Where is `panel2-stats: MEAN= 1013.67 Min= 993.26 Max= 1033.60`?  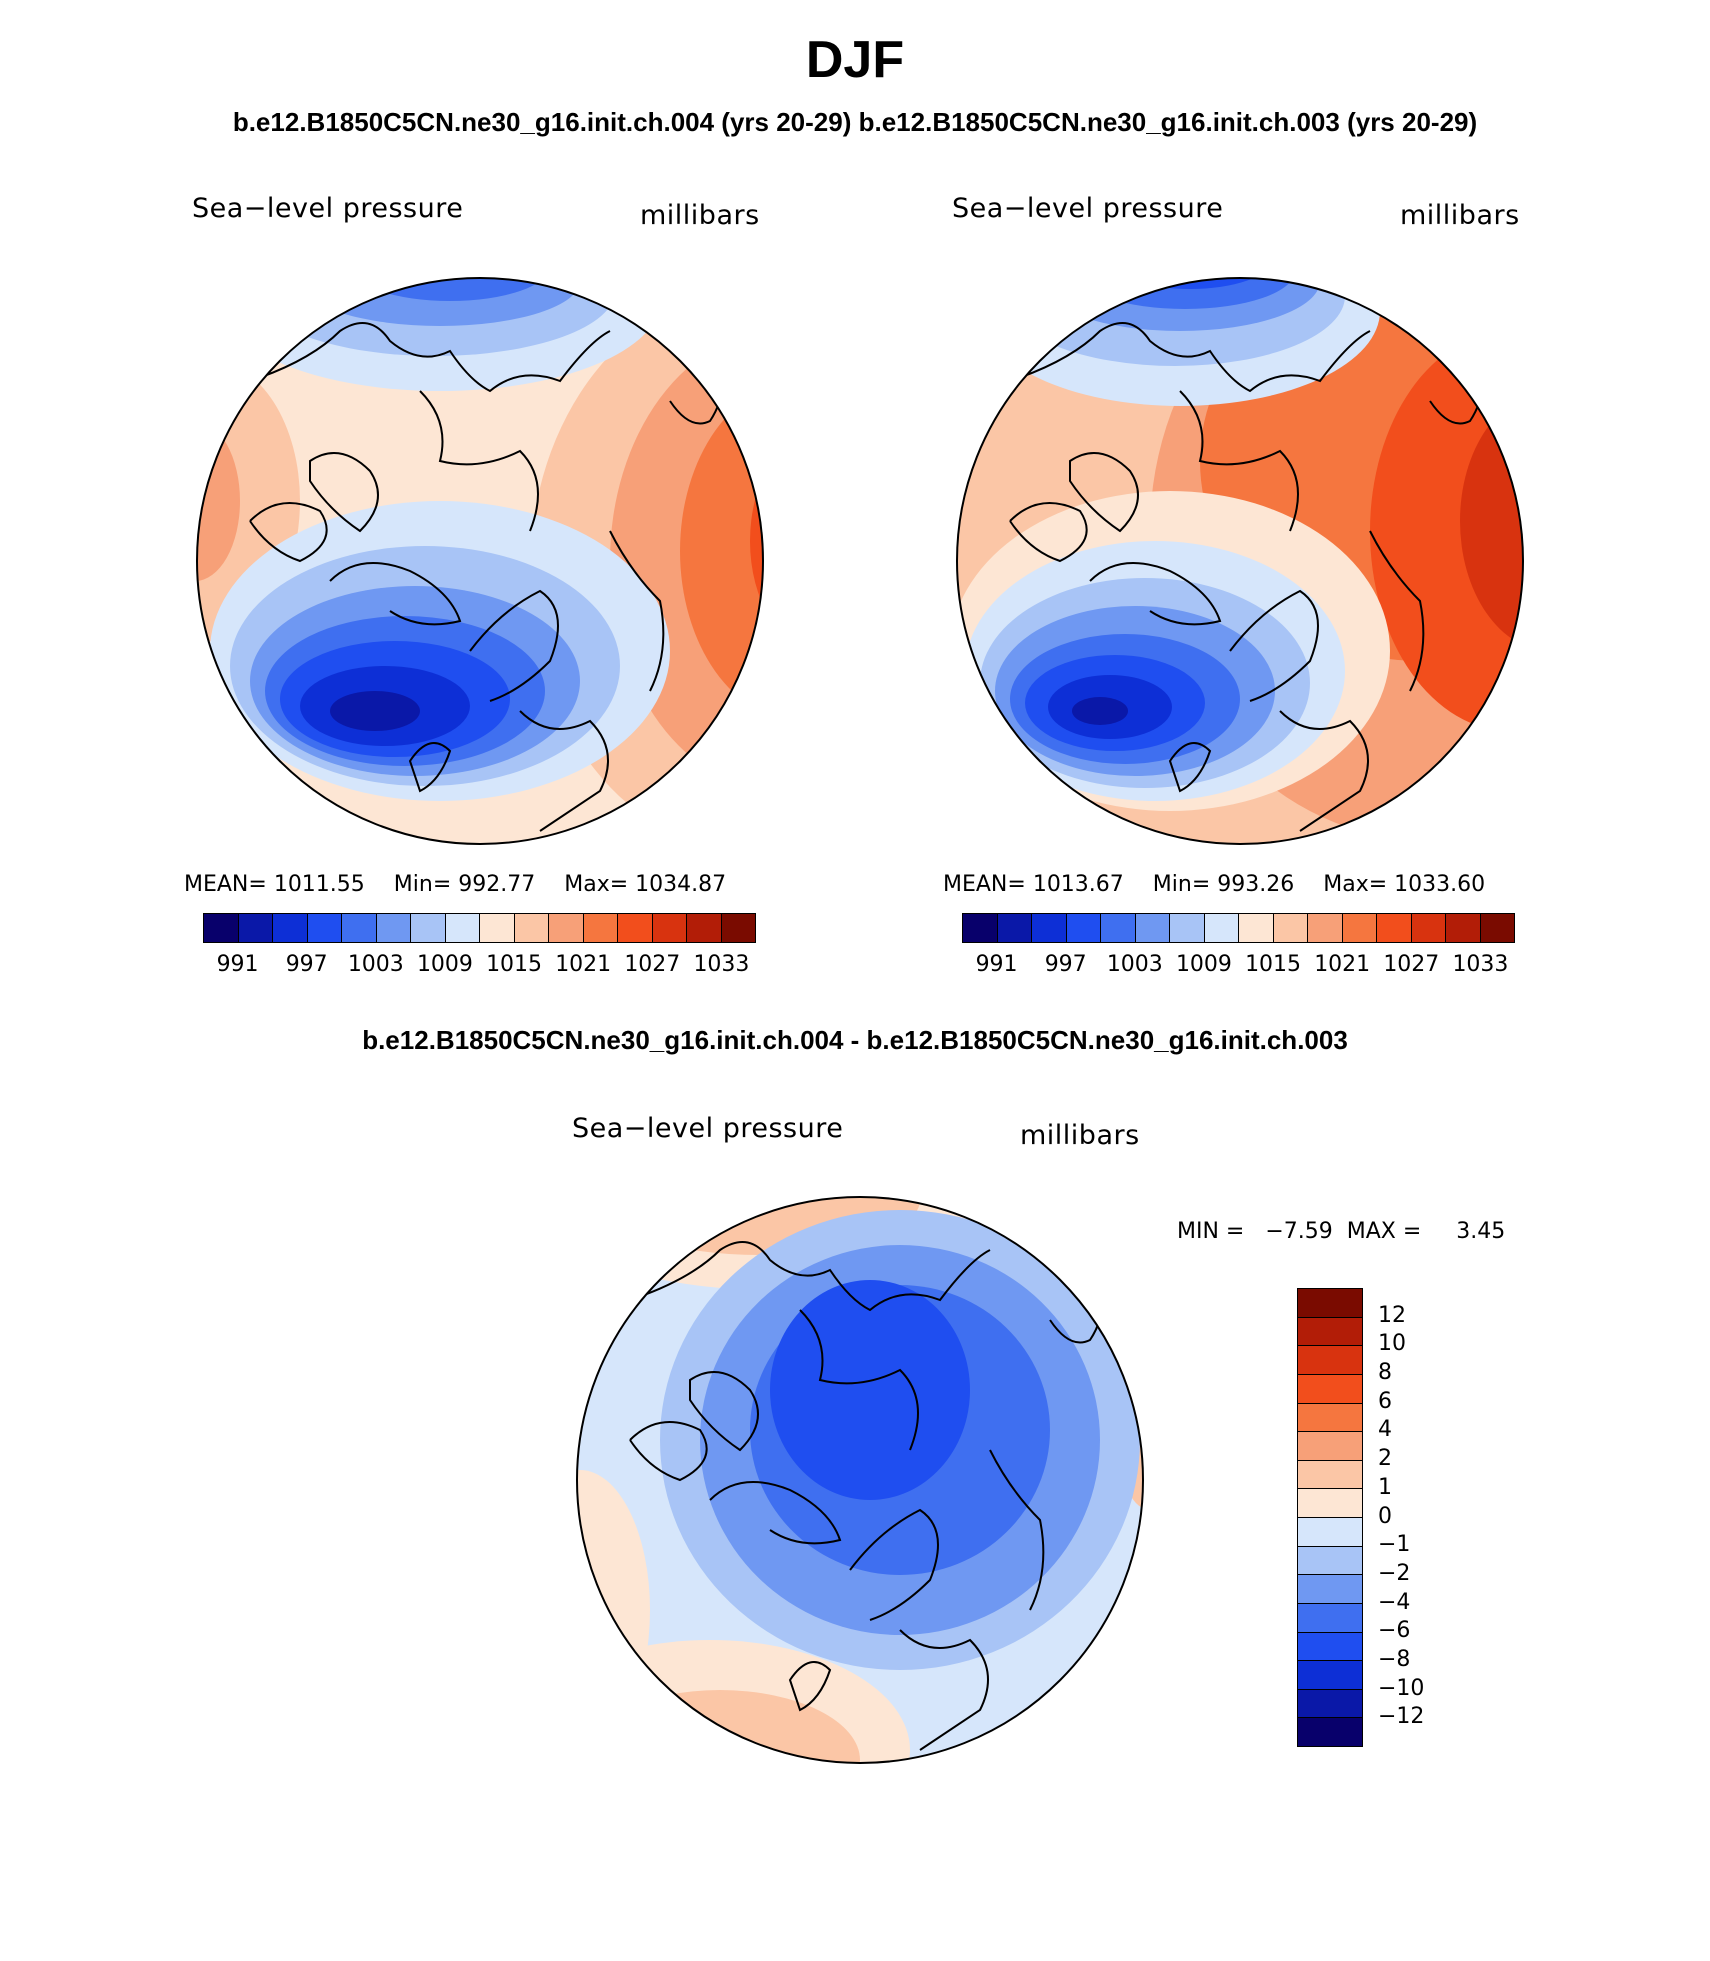 panel2-stats: MEAN= 1013.67 Min= 993.26 Max= 1033.60 is located at coordinates (1225, 884).